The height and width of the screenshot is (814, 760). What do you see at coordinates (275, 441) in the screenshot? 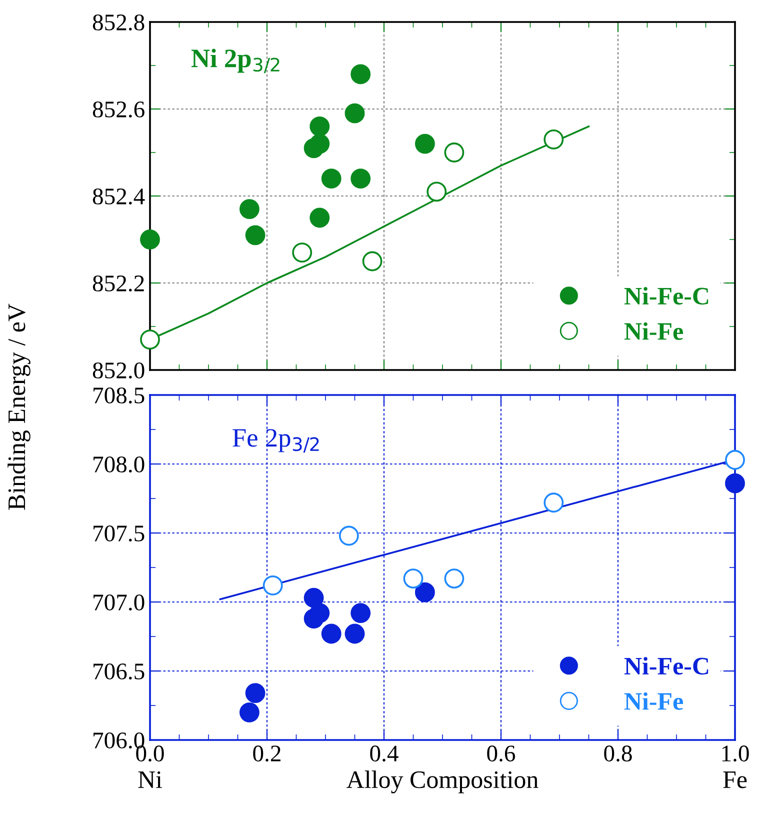
I see `annotation: Fe 2p$_{3/2}$` at bounding box center [275, 441].